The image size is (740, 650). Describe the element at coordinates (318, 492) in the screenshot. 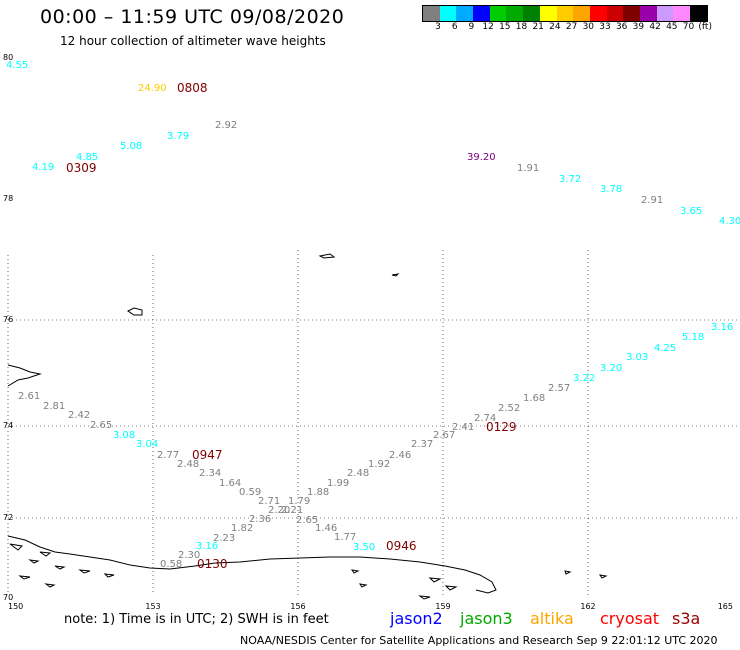

I see `wave-height-value: 1.88` at that location.